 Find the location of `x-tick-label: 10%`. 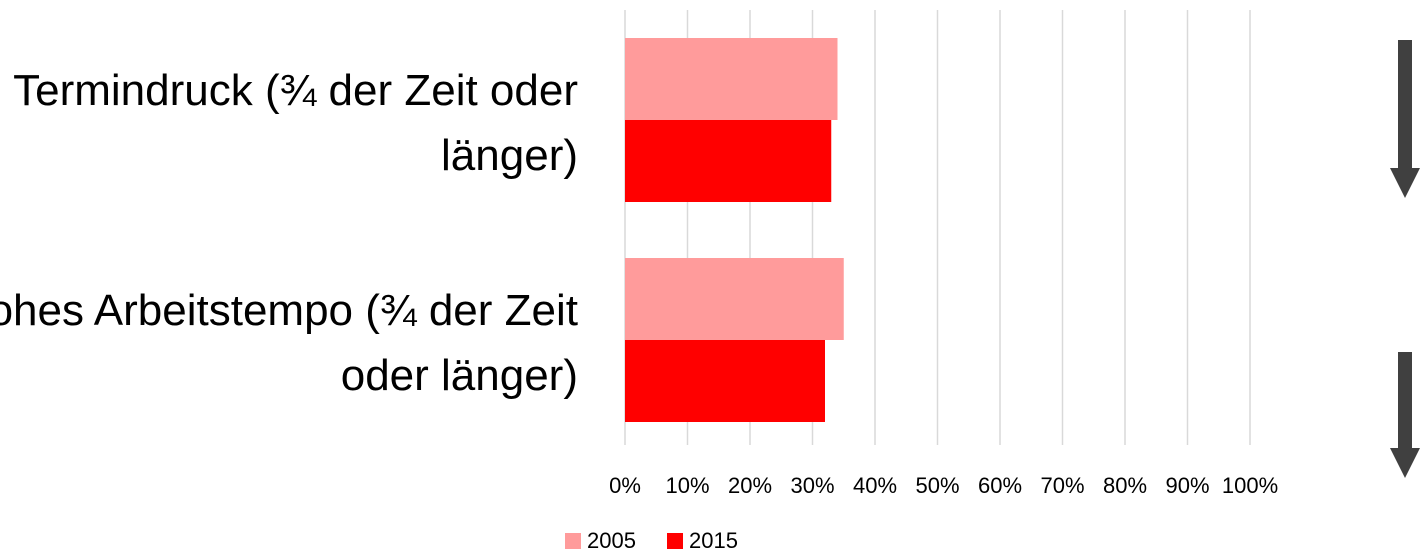

x-tick-label: 10% is located at coordinates (687, 485).